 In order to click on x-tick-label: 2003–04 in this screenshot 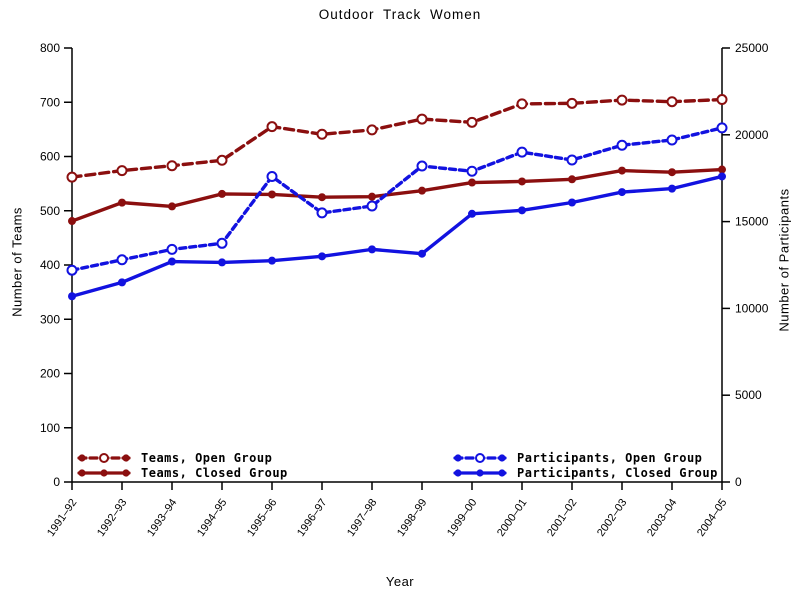, I will do `click(662, 518)`.